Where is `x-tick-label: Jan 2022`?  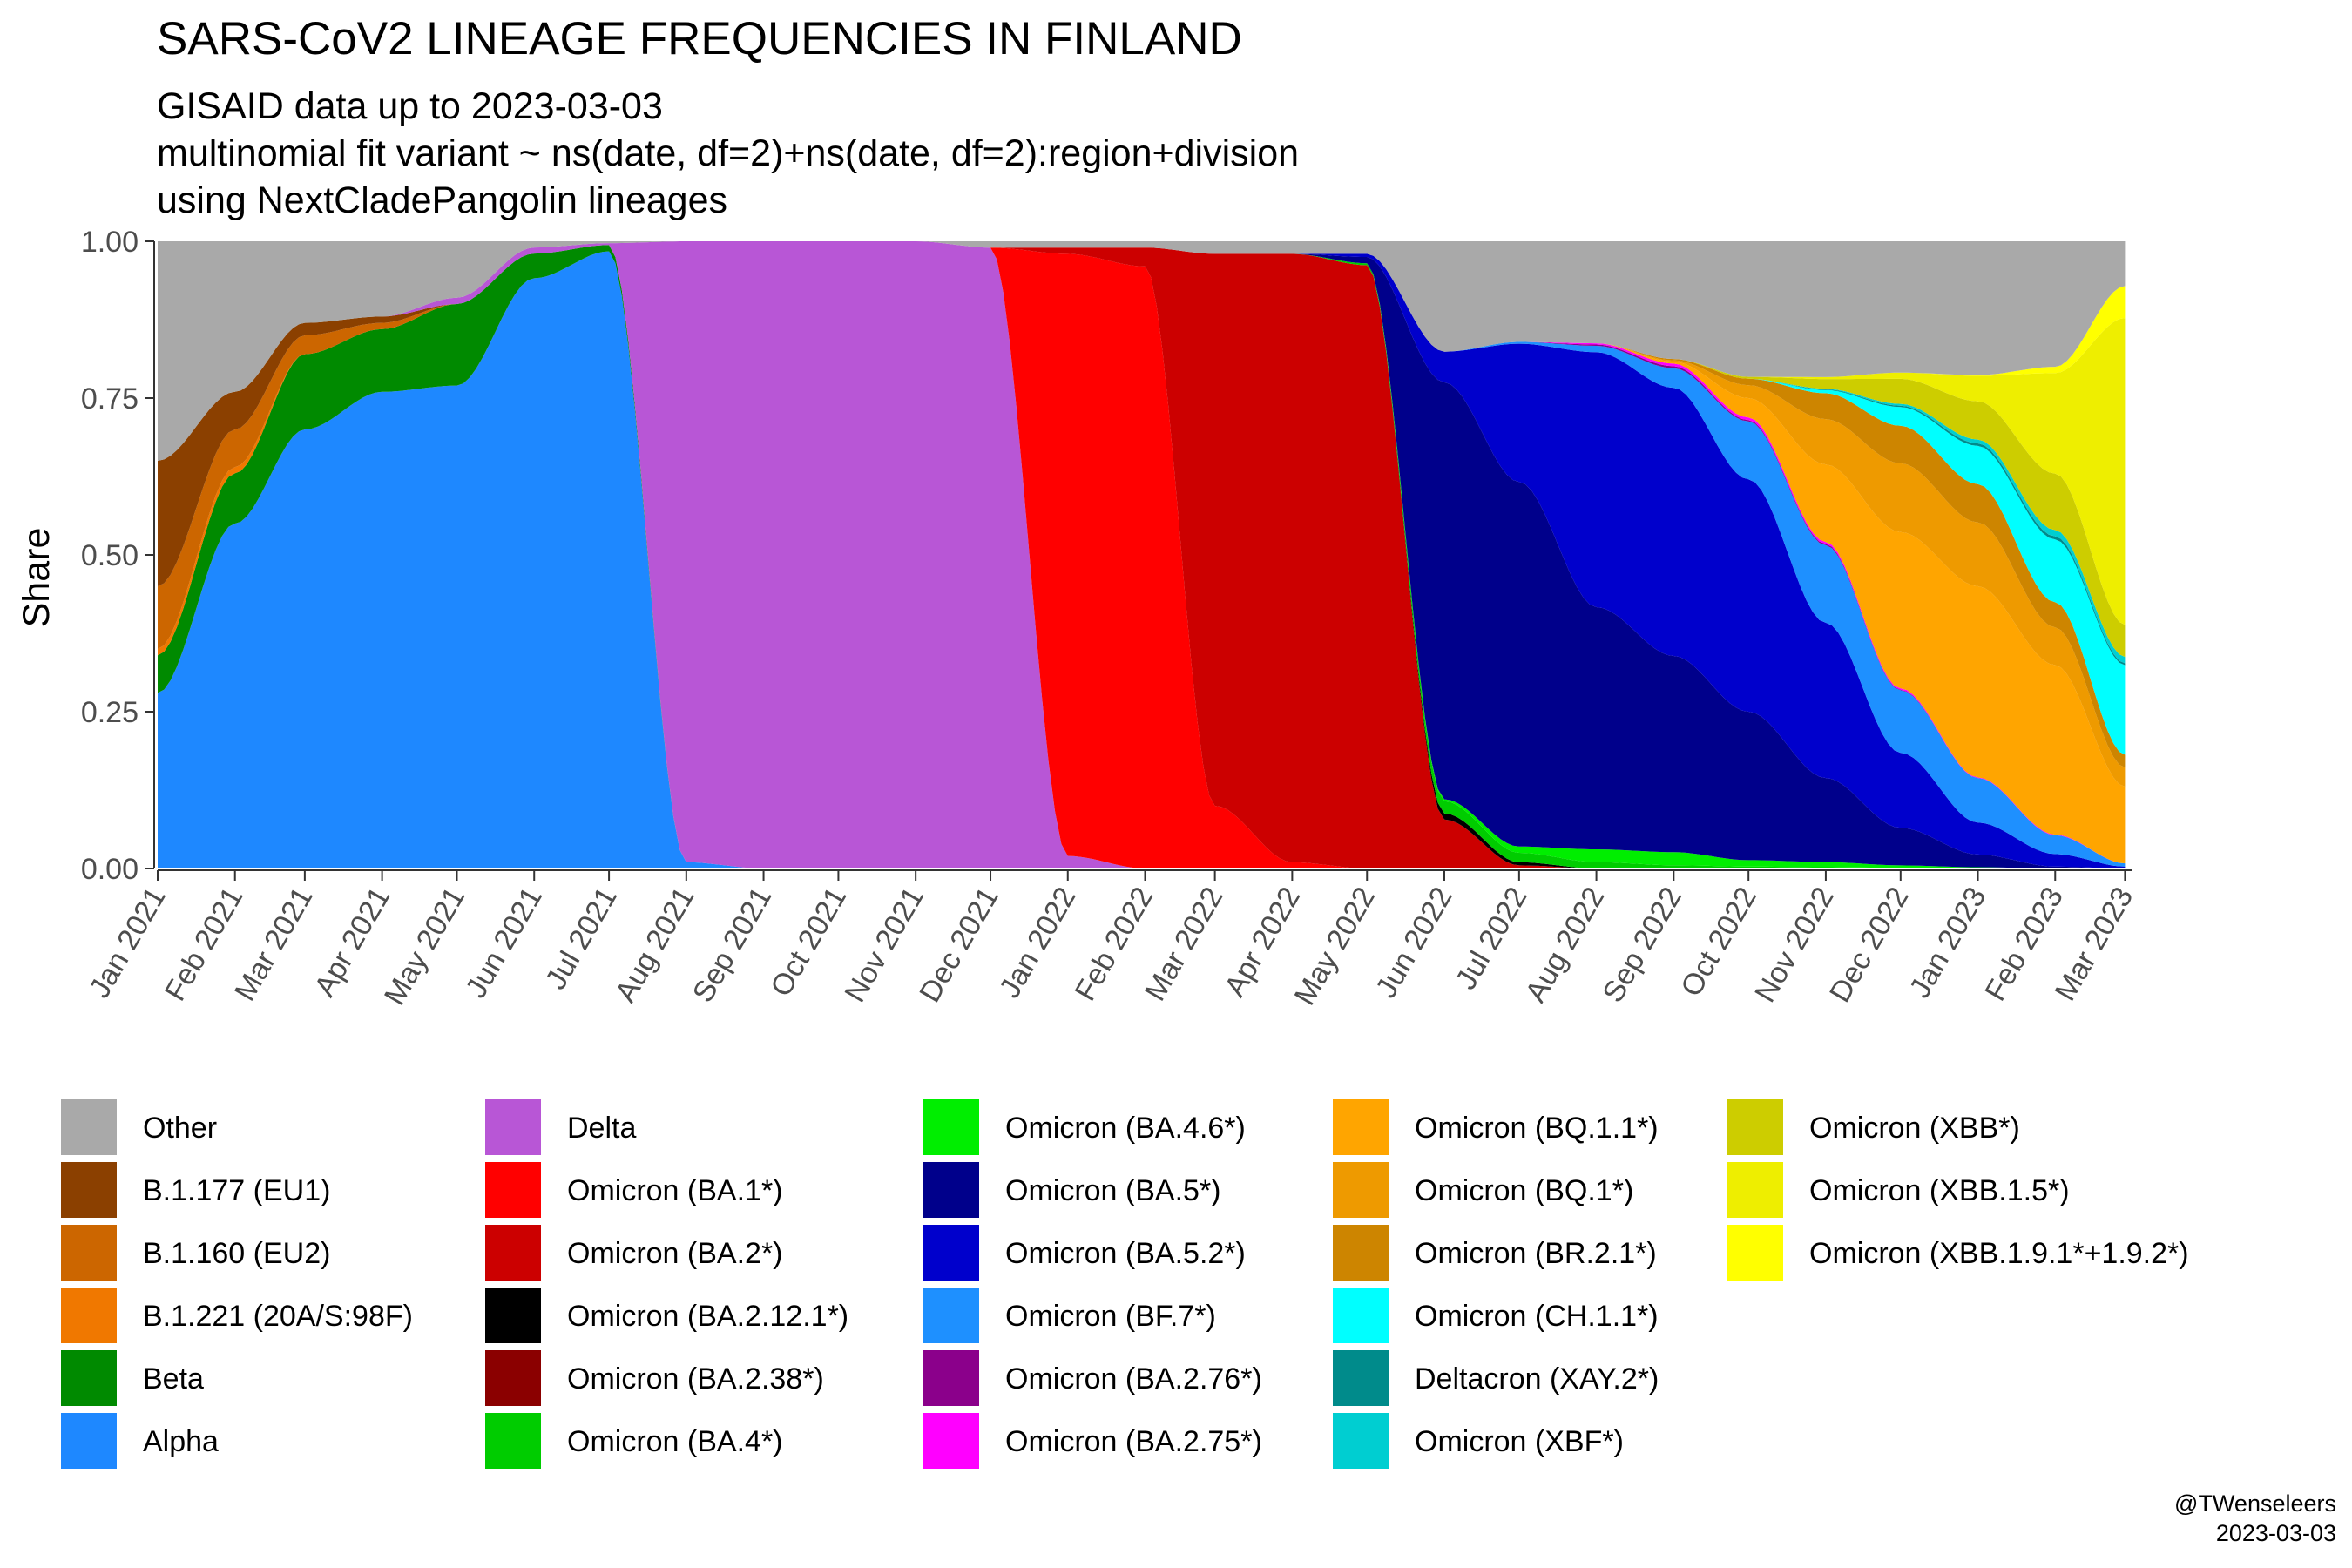 x-tick-label: Jan 2022 is located at coordinates (1038, 943).